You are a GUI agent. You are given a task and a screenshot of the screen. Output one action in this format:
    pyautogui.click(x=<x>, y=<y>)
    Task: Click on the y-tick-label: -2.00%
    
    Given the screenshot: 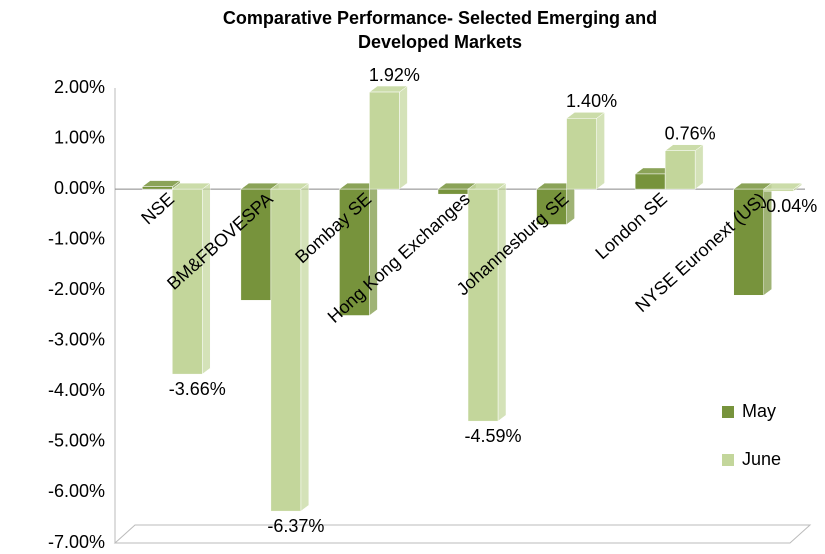 What is the action you would take?
    pyautogui.click(x=76, y=289)
    